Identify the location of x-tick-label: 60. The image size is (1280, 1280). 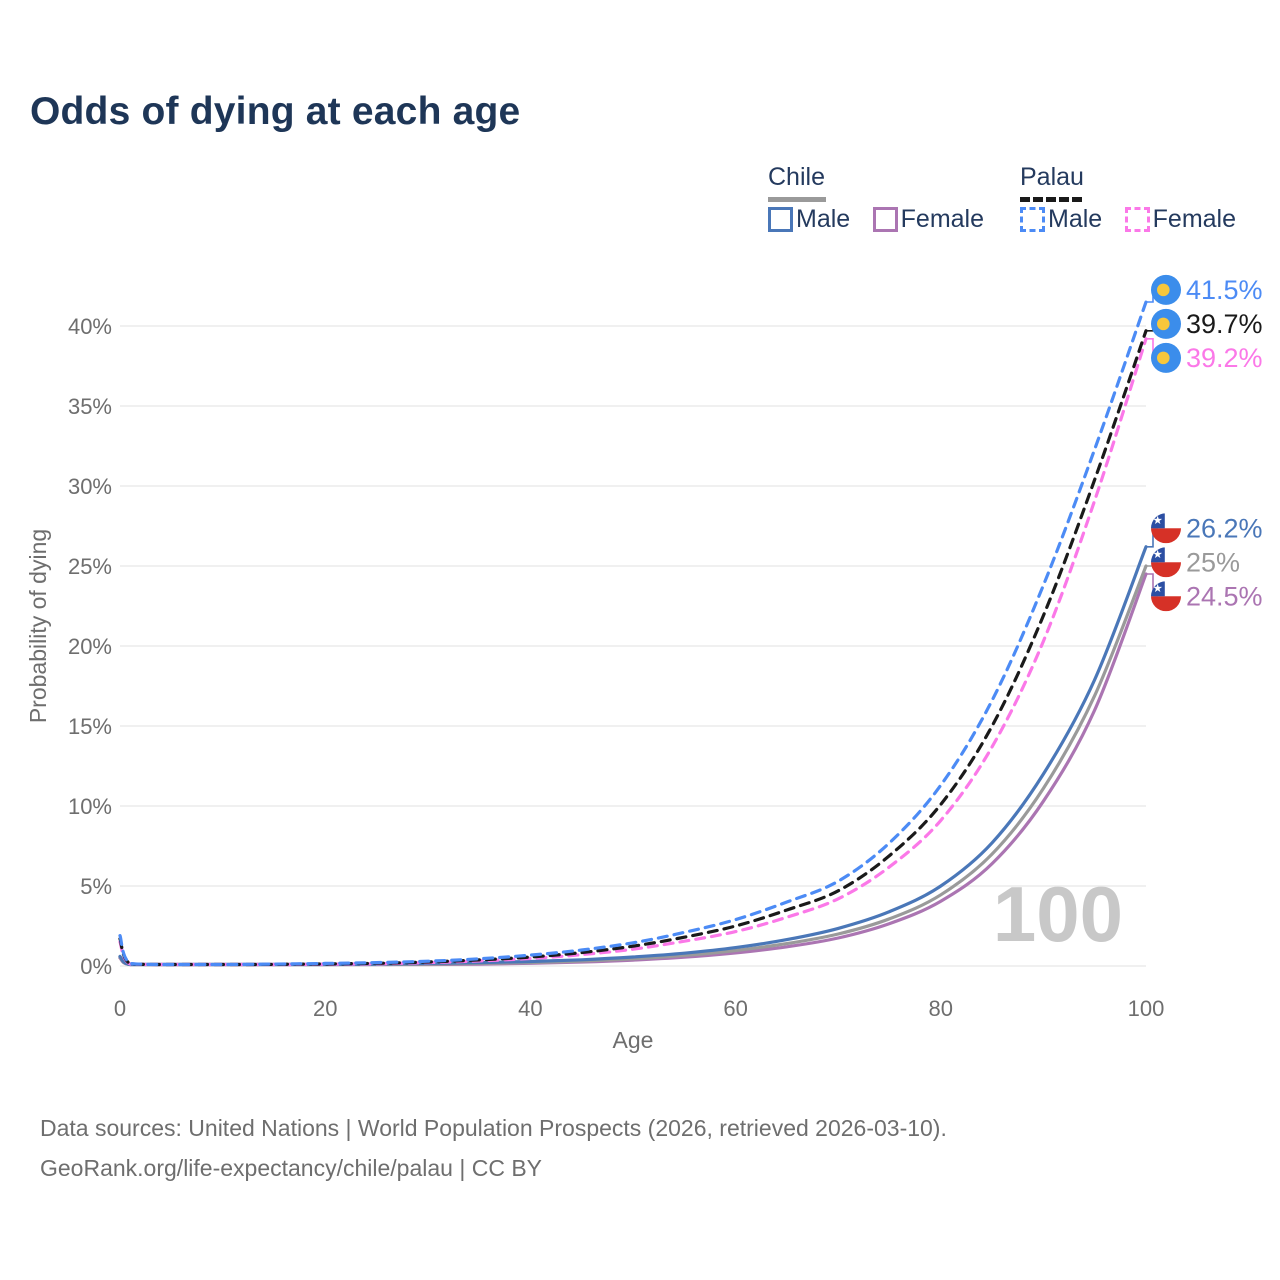
(735, 1008).